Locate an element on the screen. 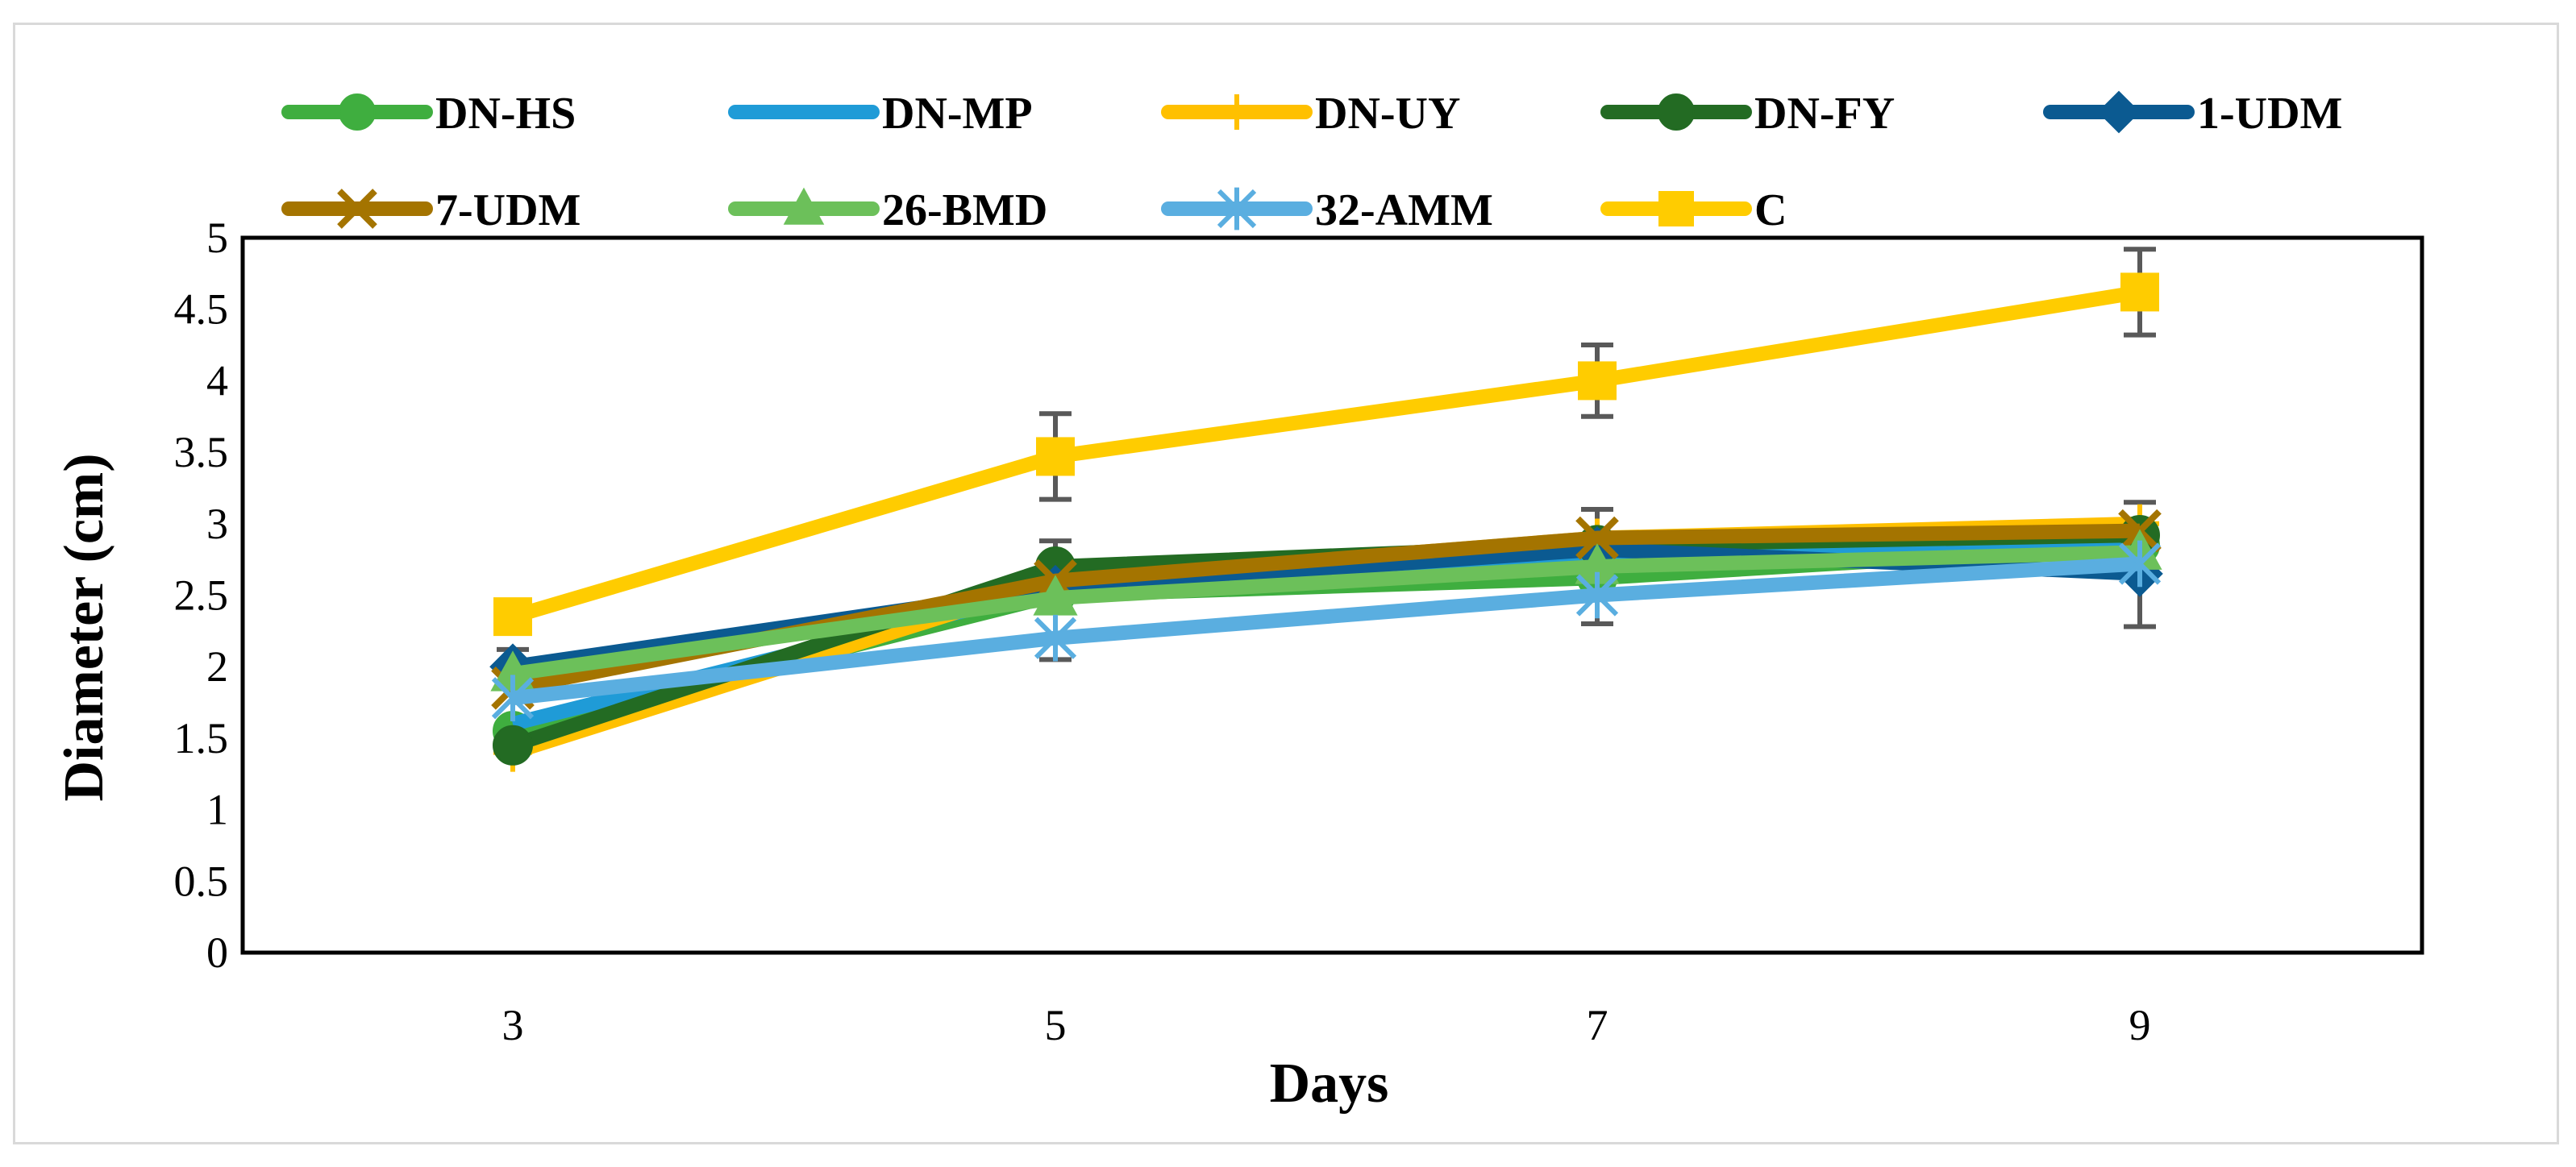 The width and height of the screenshot is (2576, 1167). y-axis-ticks: 0 0.5 1 1.5 2 2.5 3 3.5 4 4.5 5 is located at coordinates (201, 595).